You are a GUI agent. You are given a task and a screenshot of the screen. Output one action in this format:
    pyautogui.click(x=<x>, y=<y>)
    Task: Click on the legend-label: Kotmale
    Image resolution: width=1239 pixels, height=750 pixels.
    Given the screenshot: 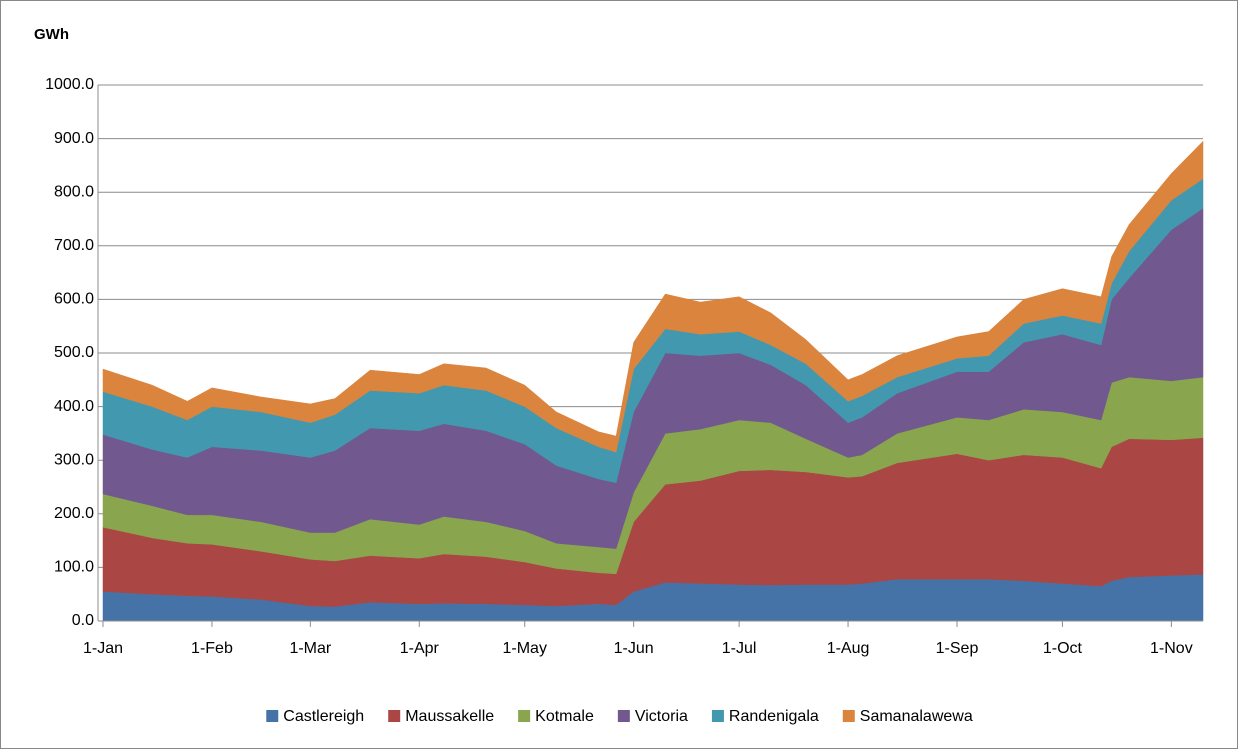 What is the action you would take?
    pyautogui.click(x=564, y=716)
    